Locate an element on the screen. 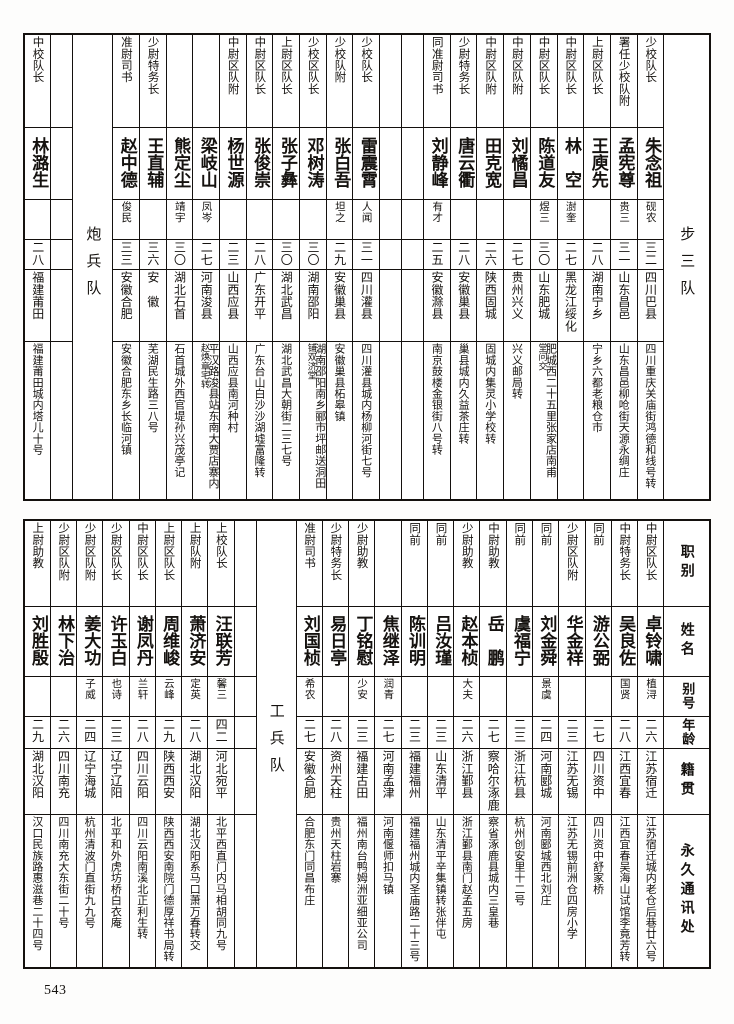 The width and height of the screenshot is (734, 1024). entry-cell-addr: 安徽巢县柘皋镇 is located at coordinates (339, 421).